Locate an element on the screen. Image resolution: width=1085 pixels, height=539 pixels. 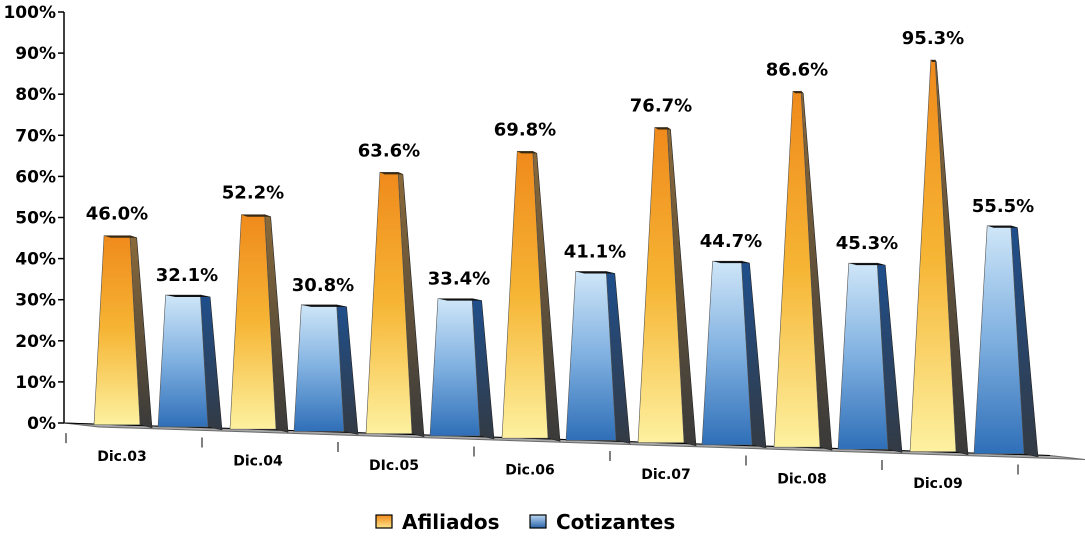
x-tick-label: Dic.09 is located at coordinates (938, 484).